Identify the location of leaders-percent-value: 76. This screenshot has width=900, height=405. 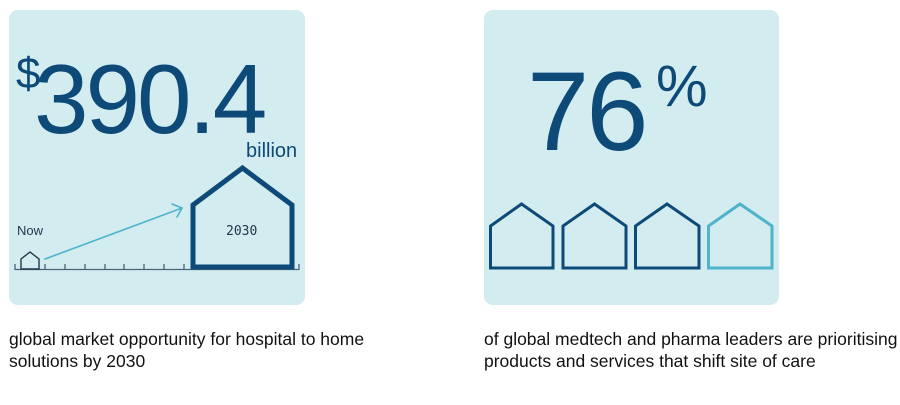
(588, 111).